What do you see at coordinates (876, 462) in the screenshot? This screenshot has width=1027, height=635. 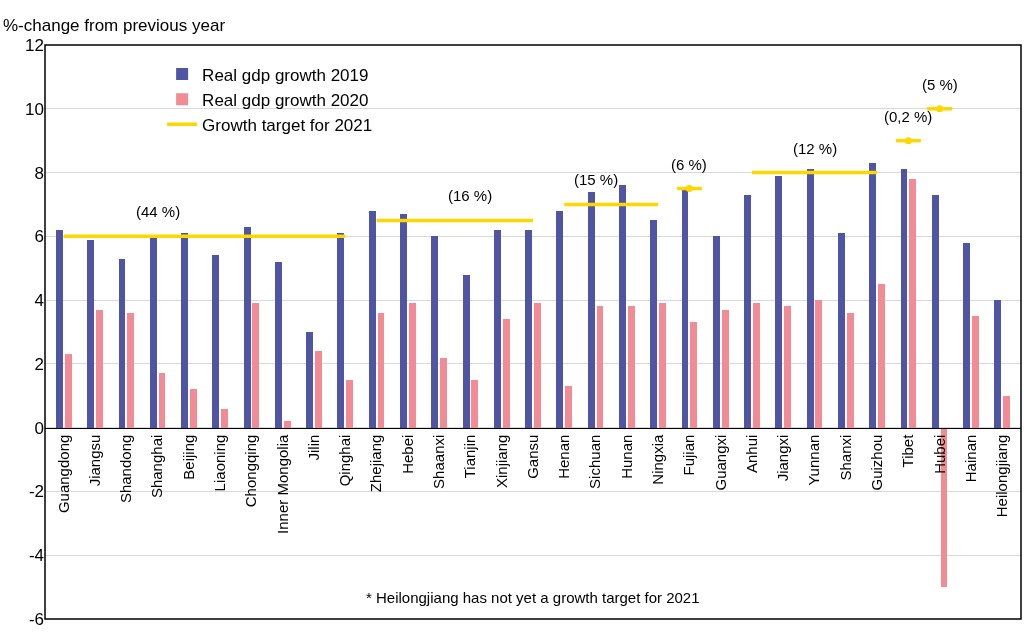 I see `x-tick-label: Guizhou` at bounding box center [876, 462].